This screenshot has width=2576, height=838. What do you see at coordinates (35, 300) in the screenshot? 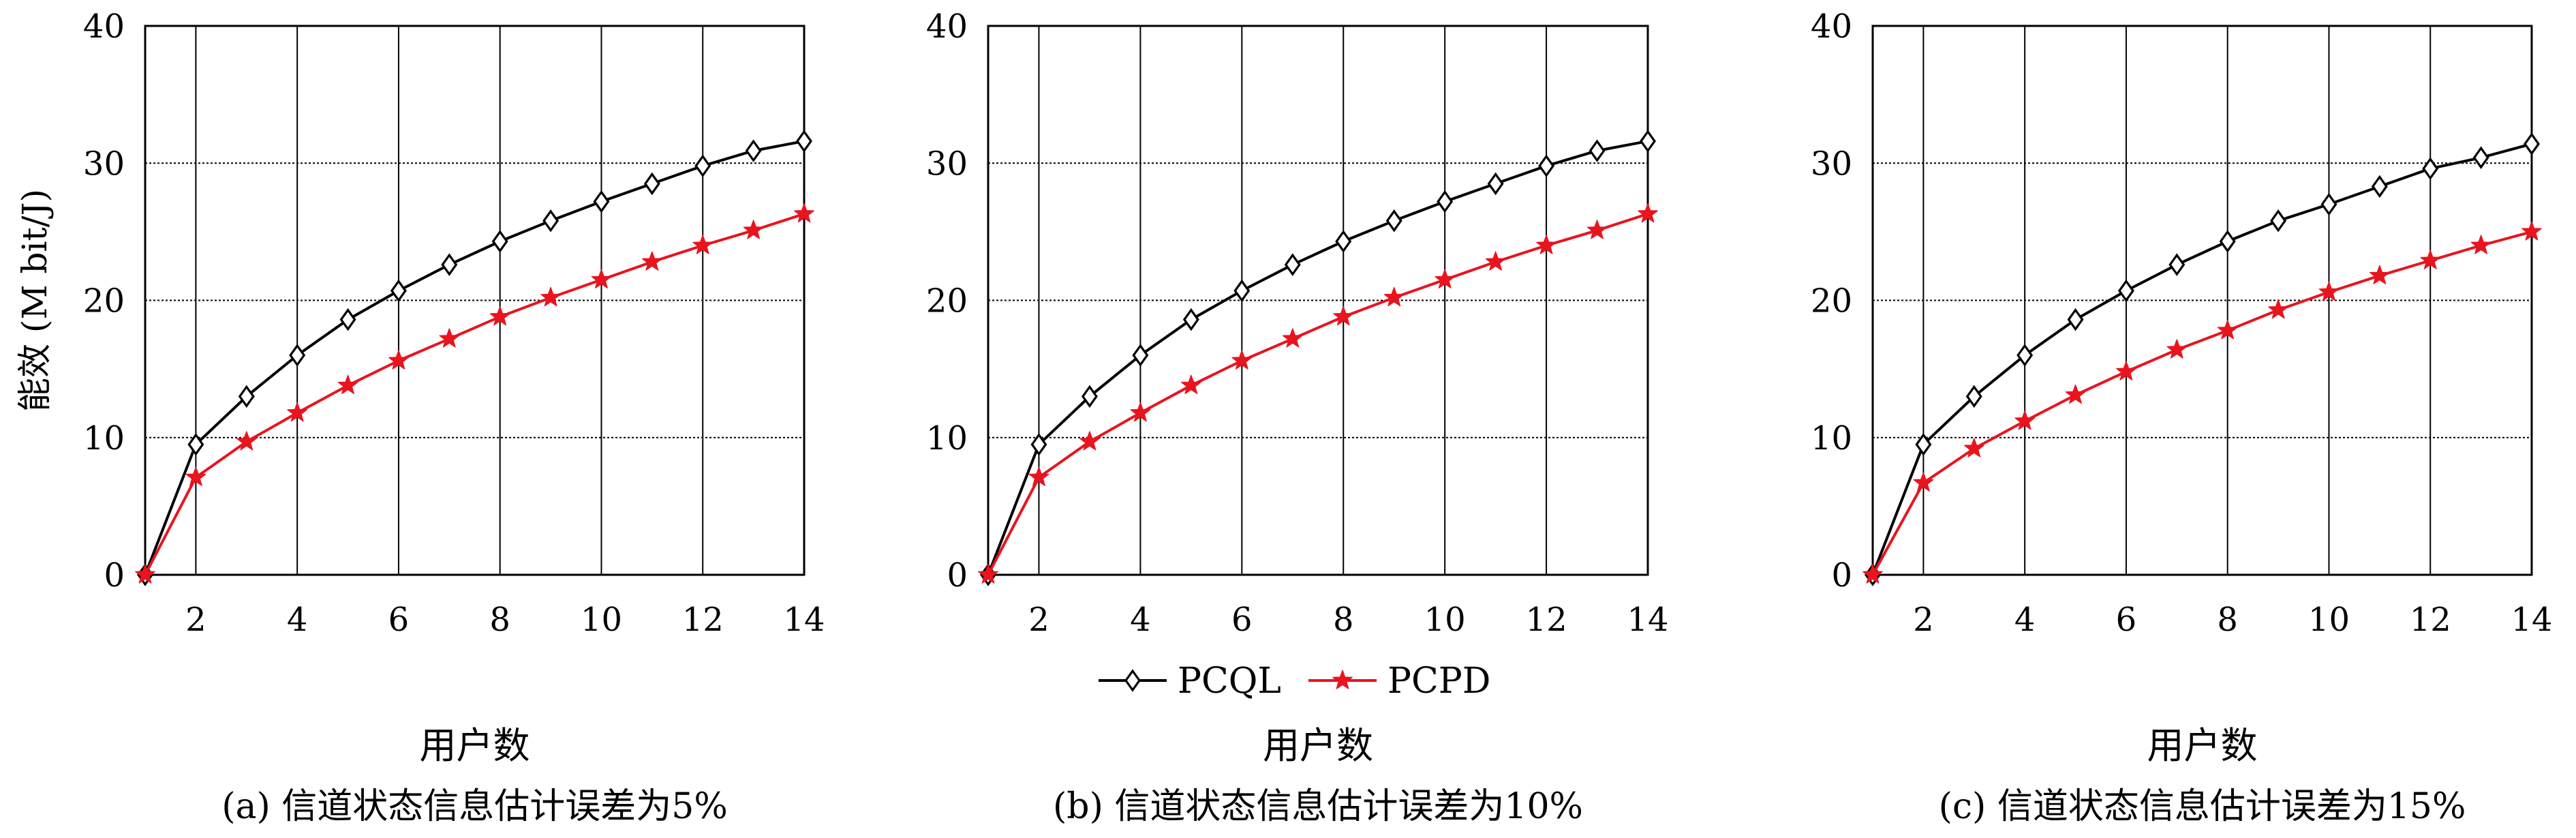
I see `y-axis-label: 能效 (M bit/J)` at bounding box center [35, 300].